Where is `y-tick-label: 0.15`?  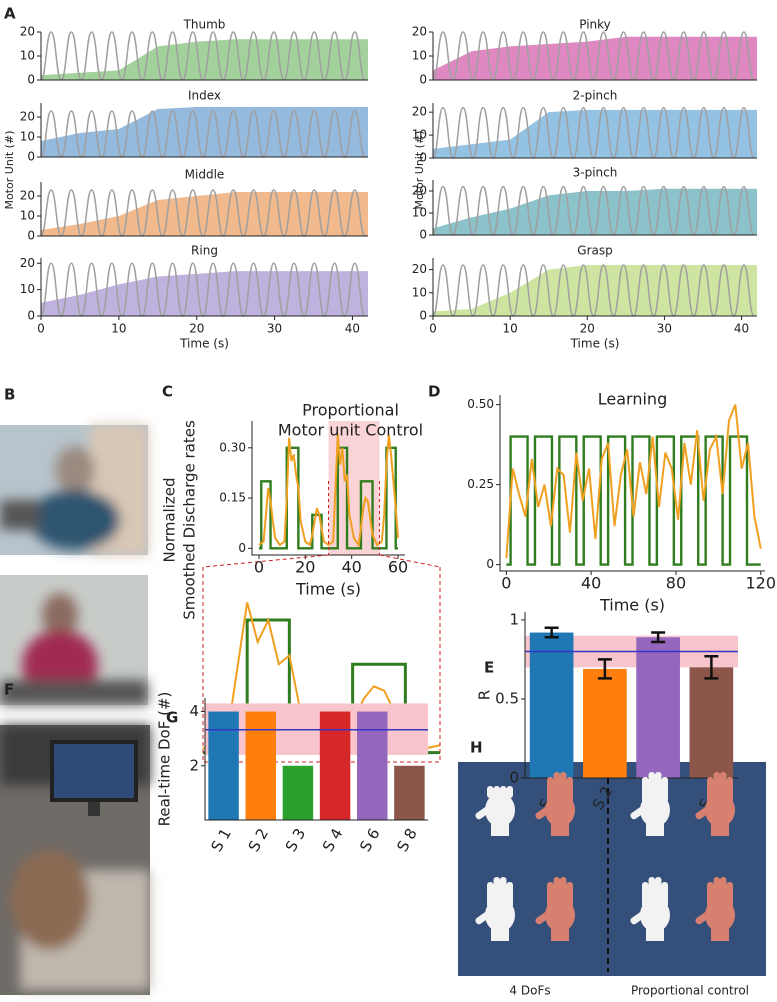
y-tick-label: 0.15 is located at coordinates (232, 498).